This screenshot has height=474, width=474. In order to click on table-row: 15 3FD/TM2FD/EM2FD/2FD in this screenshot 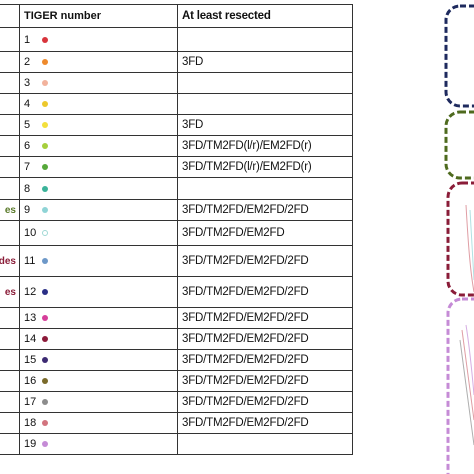, I will do `click(176, 360)`.